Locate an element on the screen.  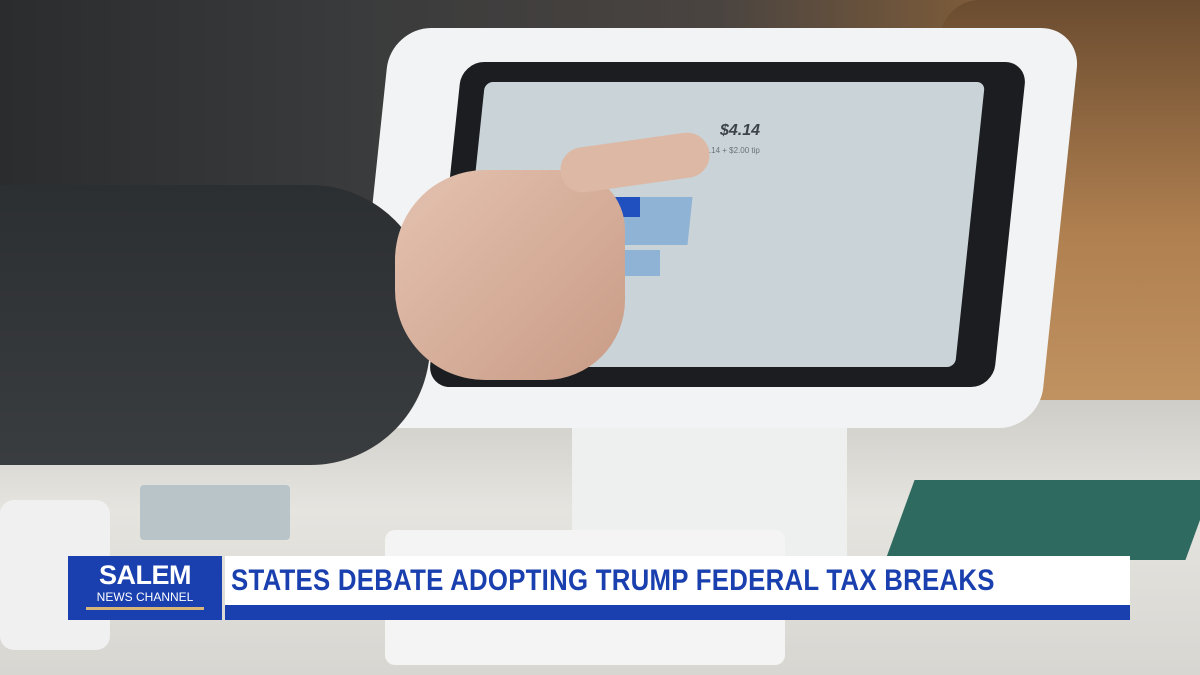
channel-logo: SALEM NEWS CHANNEL is located at coordinates (145, 588).